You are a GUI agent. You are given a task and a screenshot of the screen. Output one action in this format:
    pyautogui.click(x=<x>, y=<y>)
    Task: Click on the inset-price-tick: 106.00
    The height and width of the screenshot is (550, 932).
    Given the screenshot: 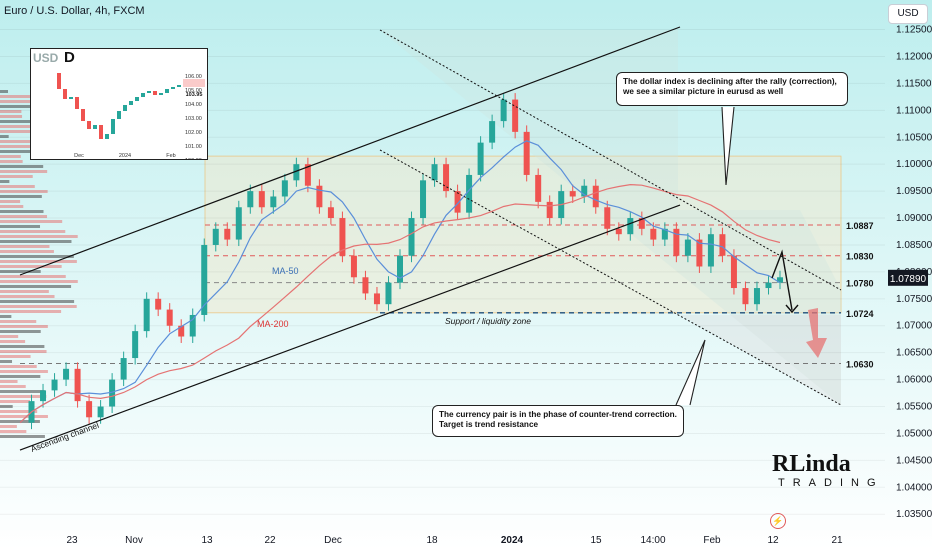 What is the action you would take?
    pyautogui.click(x=193, y=77)
    